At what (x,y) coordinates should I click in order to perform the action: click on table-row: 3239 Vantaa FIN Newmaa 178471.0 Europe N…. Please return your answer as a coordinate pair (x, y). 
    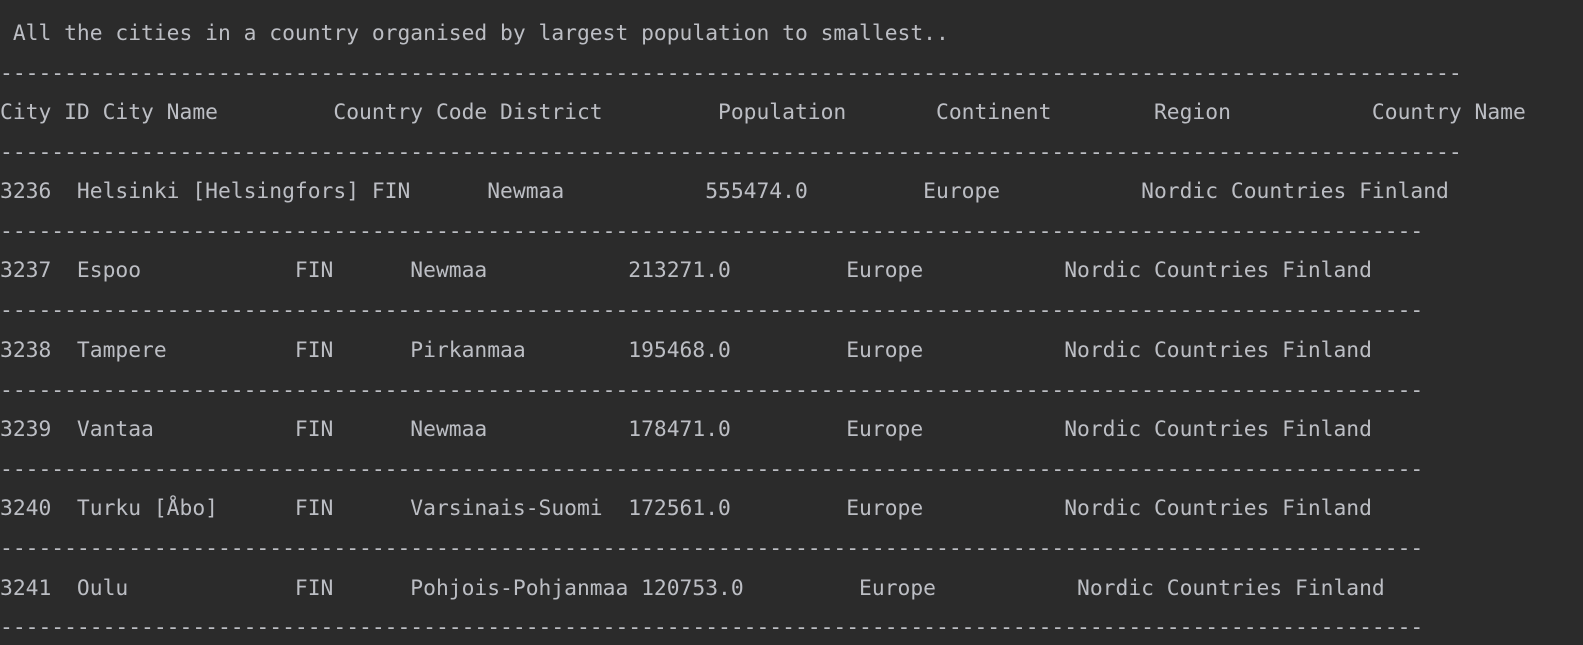
    Looking at the image, I should click on (686, 429).